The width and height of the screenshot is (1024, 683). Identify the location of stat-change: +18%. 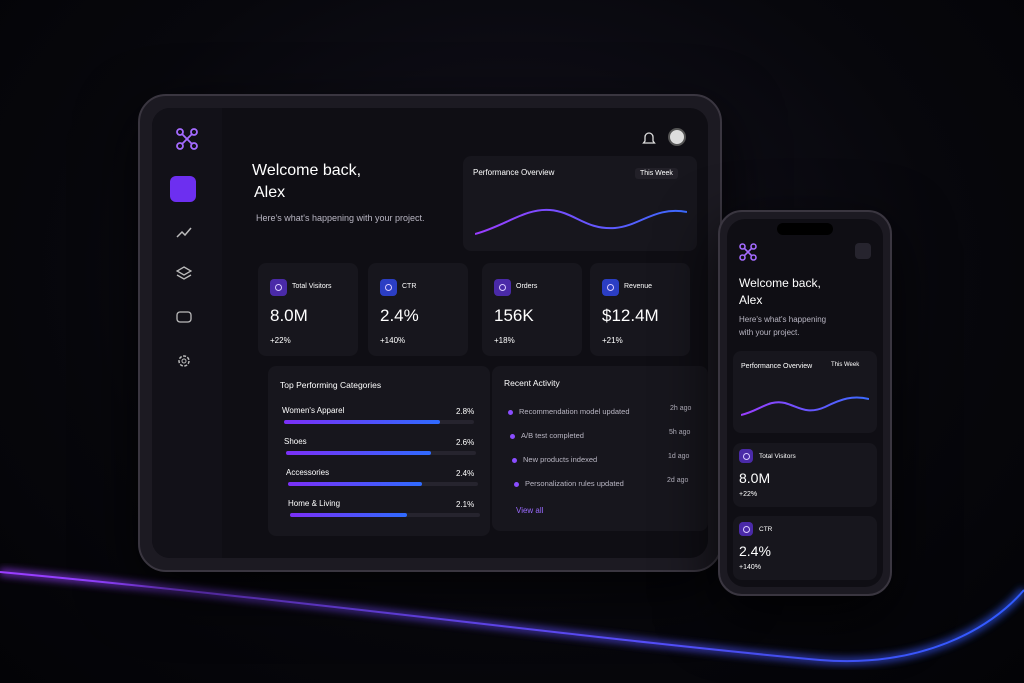
(504, 340).